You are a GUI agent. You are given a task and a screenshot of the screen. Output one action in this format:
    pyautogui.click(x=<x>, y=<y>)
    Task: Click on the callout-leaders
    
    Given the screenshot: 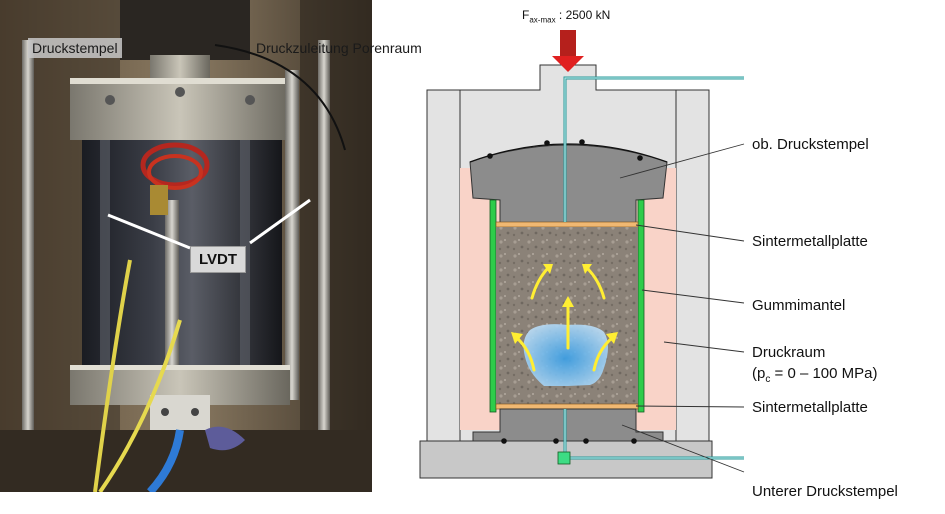 What is the action you would take?
    pyautogui.click(x=682, y=308)
    